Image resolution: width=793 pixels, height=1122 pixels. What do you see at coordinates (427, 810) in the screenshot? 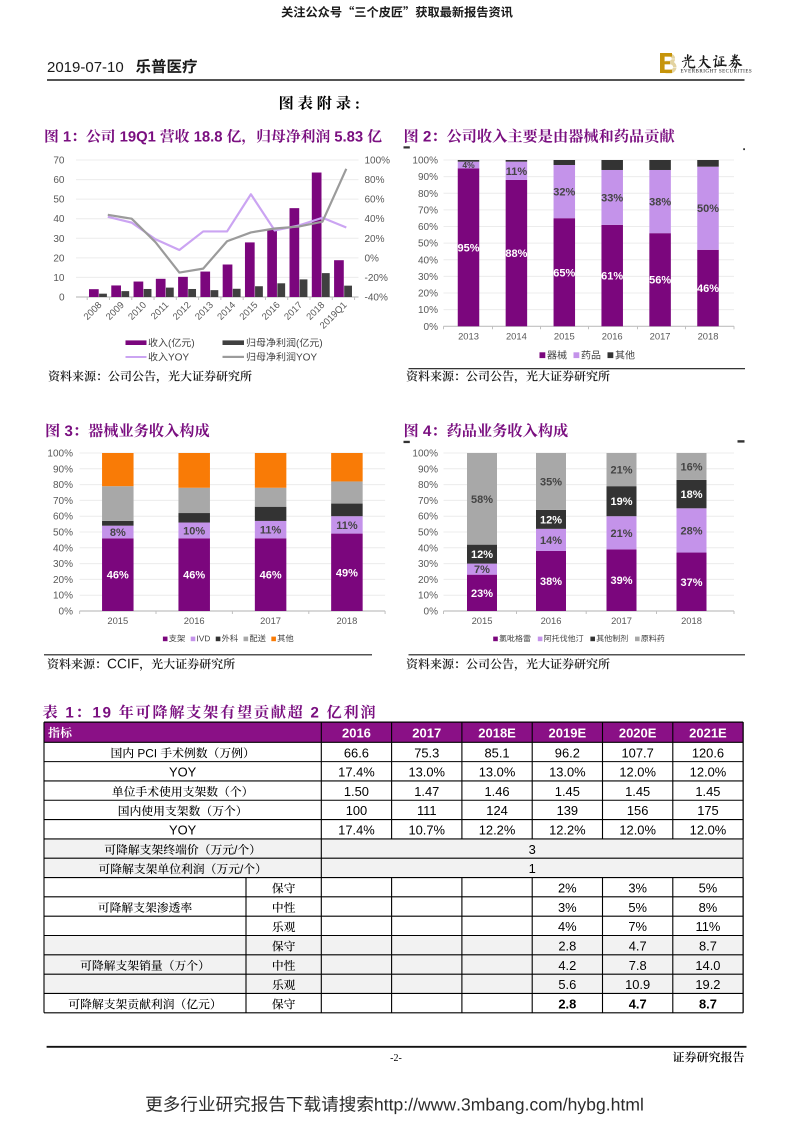
I see `svg-text: 111` at bounding box center [427, 810].